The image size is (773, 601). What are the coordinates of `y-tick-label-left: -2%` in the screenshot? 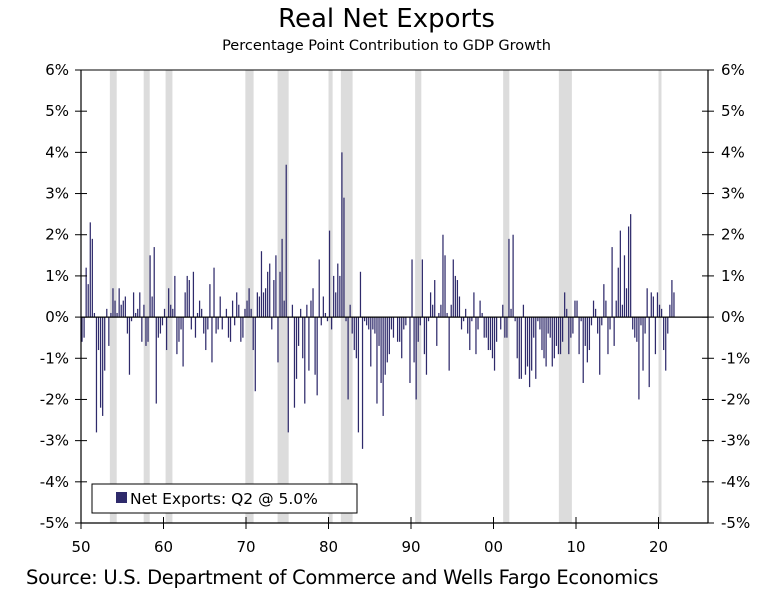 It's located at (54, 399).